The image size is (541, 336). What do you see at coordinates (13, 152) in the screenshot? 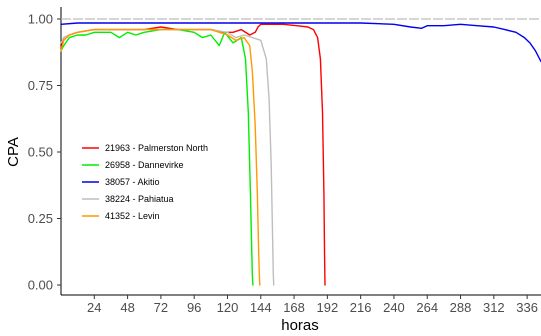
I see `y-axis-title: CPA` at bounding box center [13, 152].